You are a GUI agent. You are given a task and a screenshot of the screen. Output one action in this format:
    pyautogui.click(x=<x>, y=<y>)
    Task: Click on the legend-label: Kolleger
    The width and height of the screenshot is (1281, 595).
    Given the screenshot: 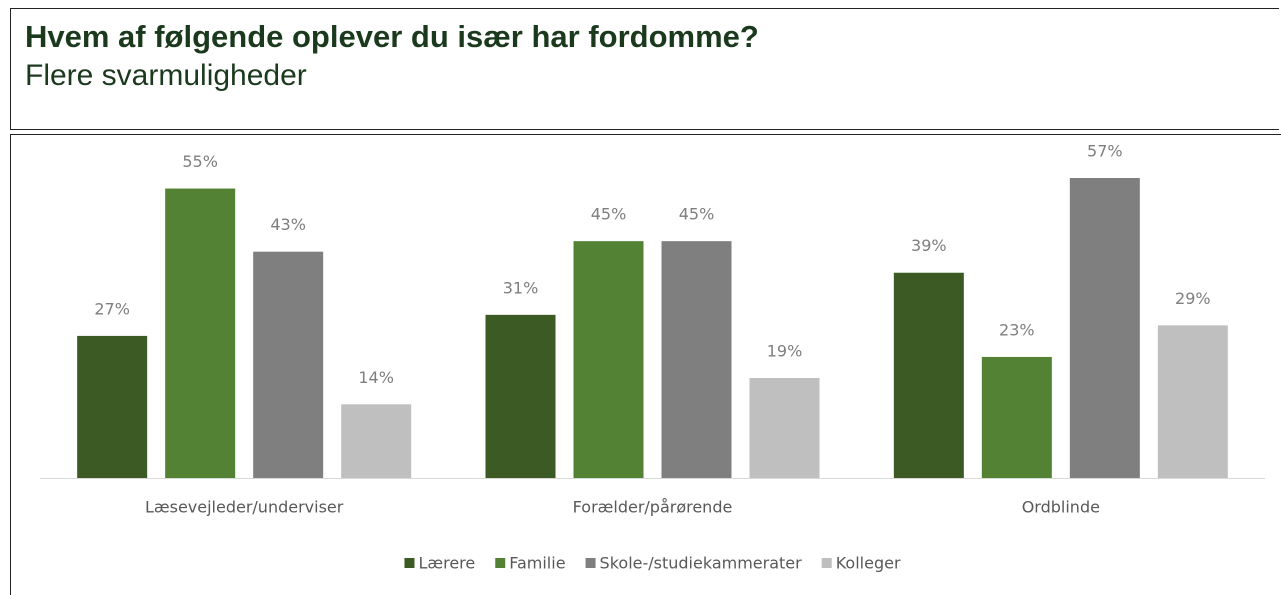 What is the action you would take?
    pyautogui.click(x=868, y=563)
    